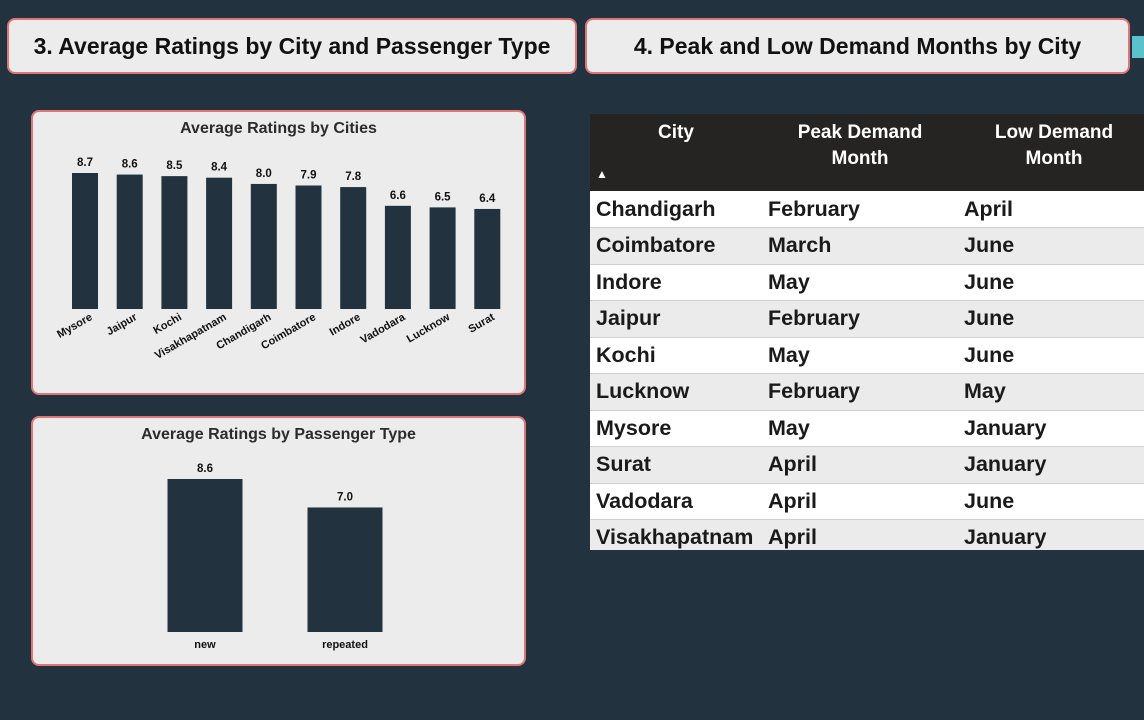  What do you see at coordinates (397, 257) in the screenshot?
I see `bar-vadodara` at bounding box center [397, 257].